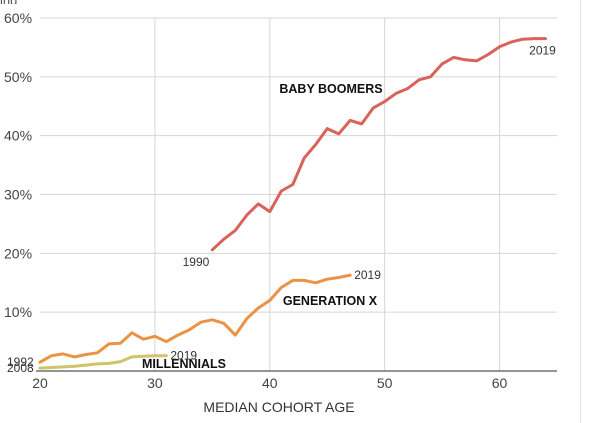  What do you see at coordinates (18, 253) in the screenshot?
I see `y-tick-label: 20%` at bounding box center [18, 253].